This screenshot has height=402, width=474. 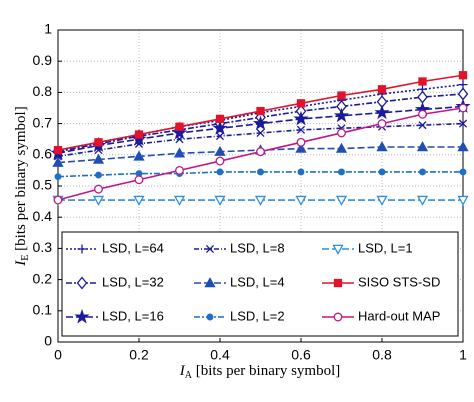 What do you see at coordinates (48, 29) in the screenshot?
I see `y-tick-label: 1` at bounding box center [48, 29].